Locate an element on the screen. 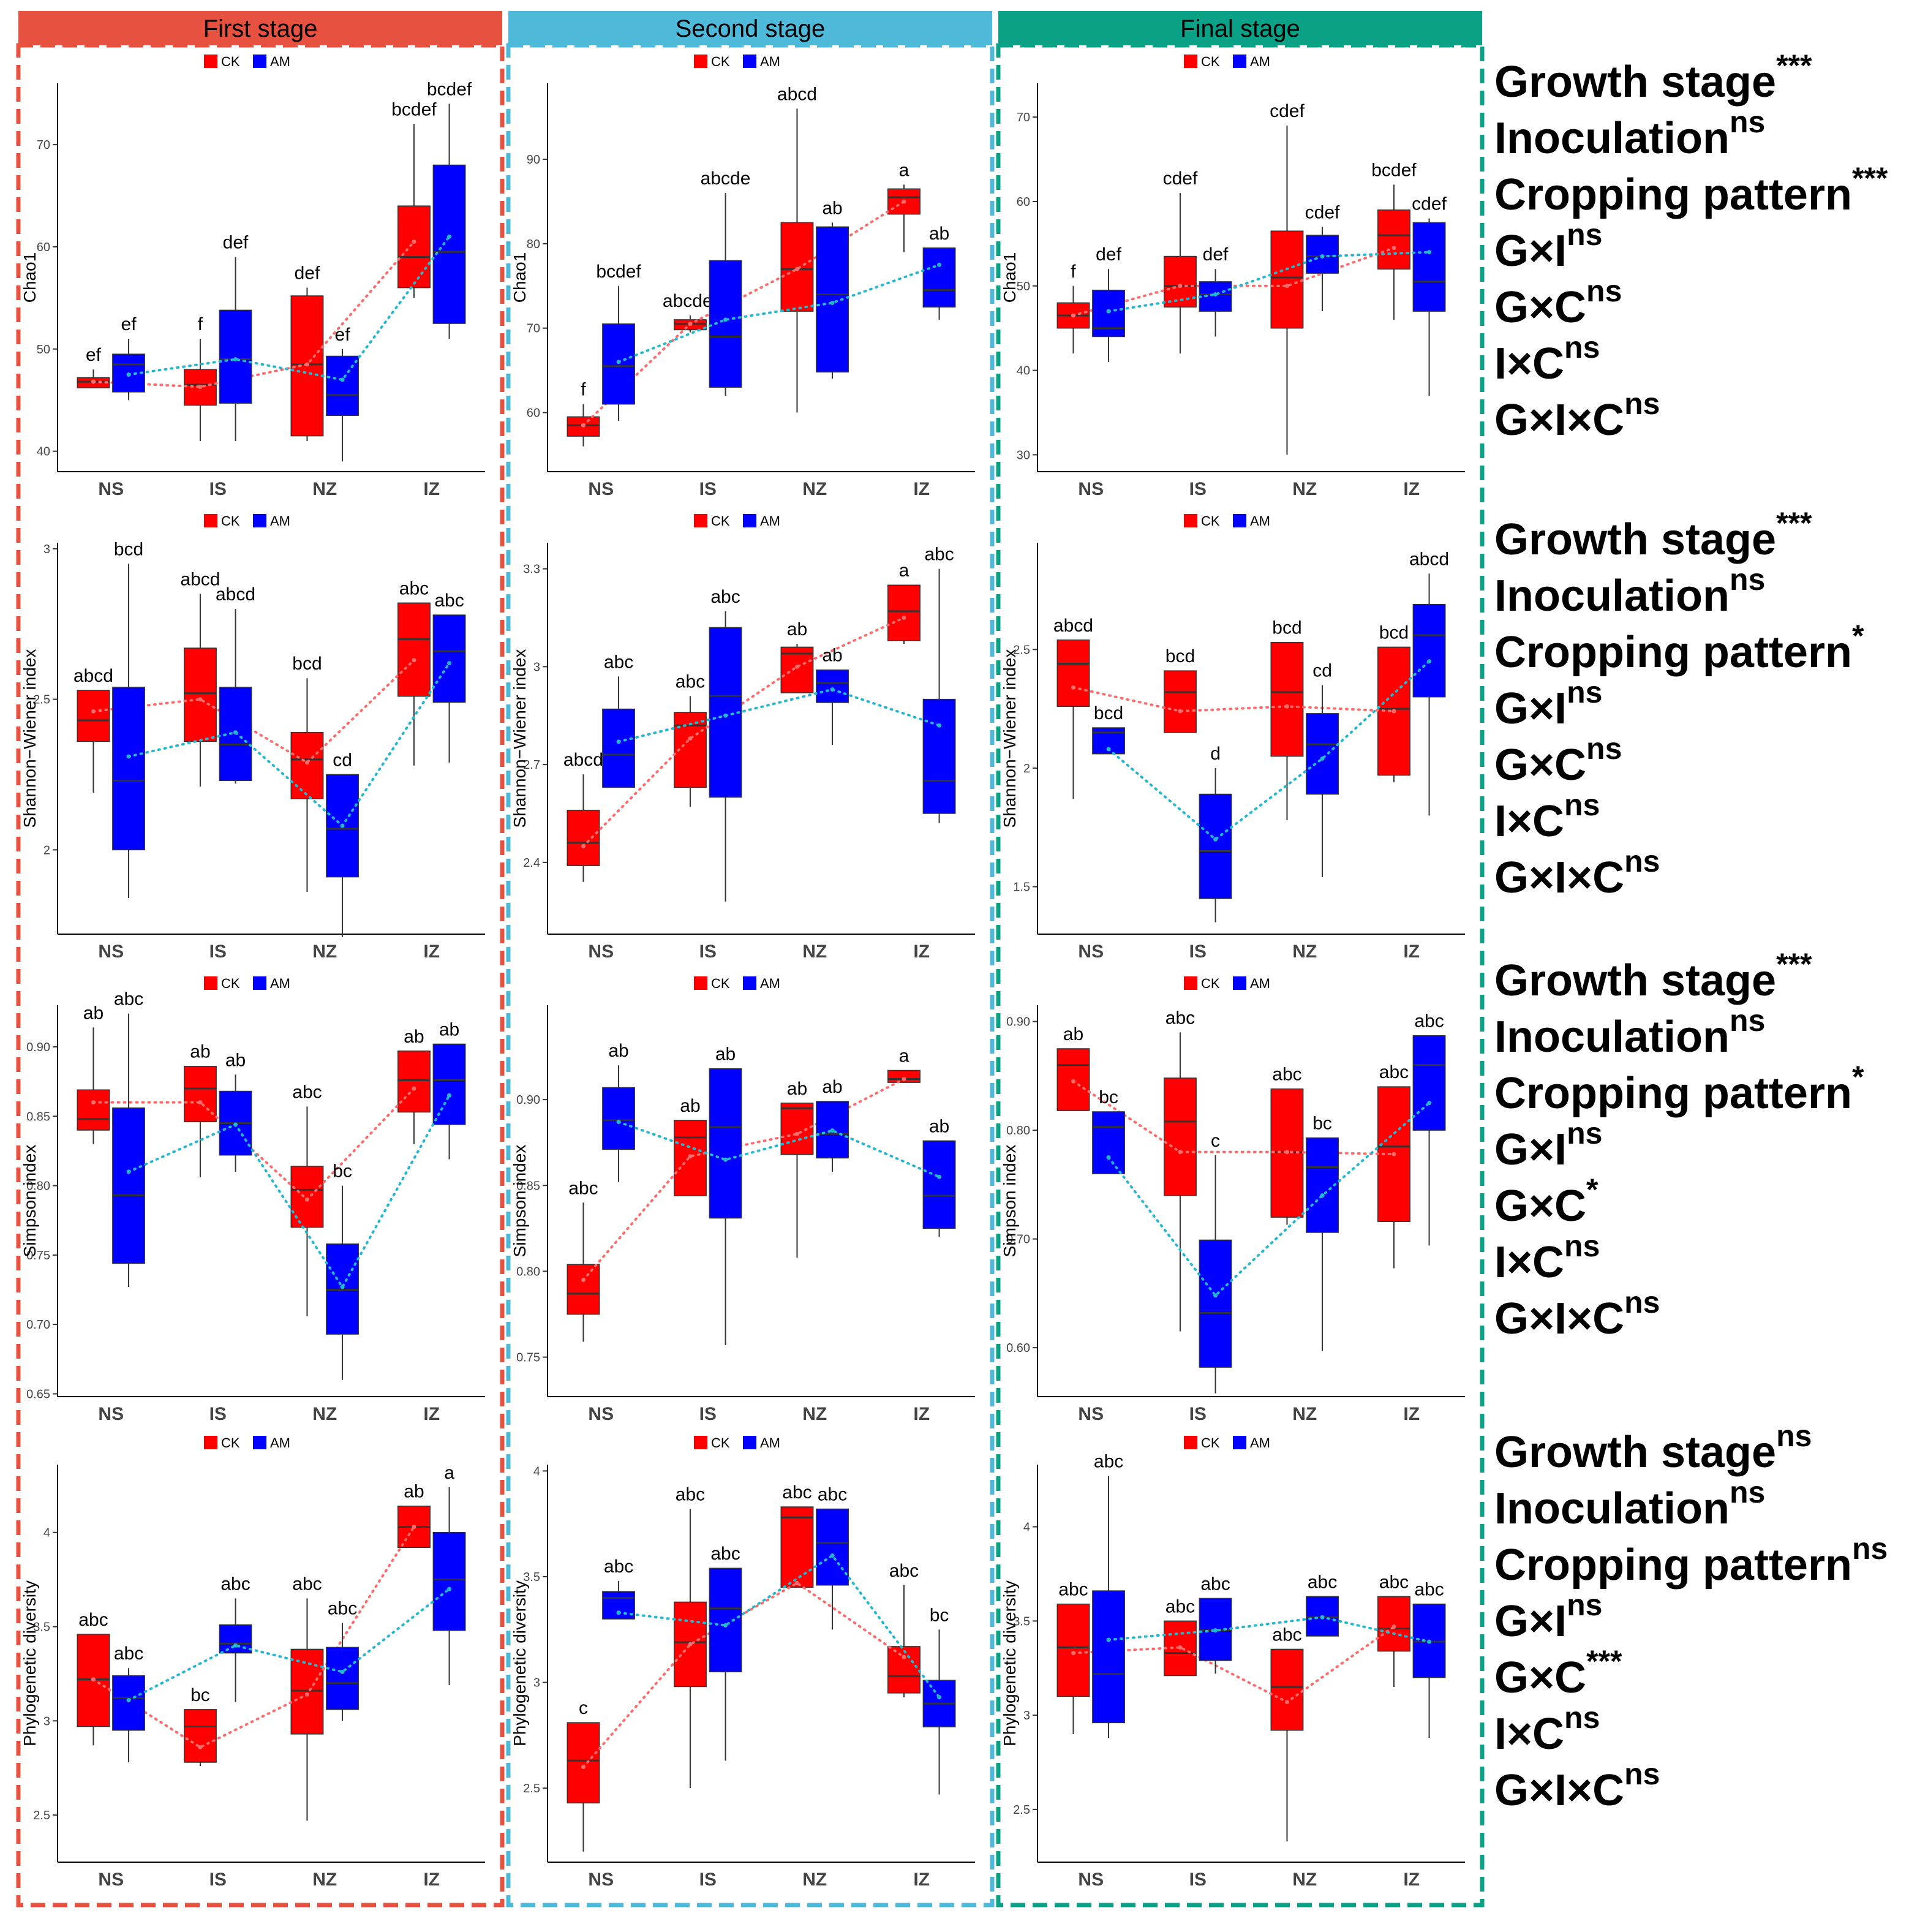 The image size is (1928, 1932). anova-stat-line: G×C* is located at coordinates (1708, 1204).